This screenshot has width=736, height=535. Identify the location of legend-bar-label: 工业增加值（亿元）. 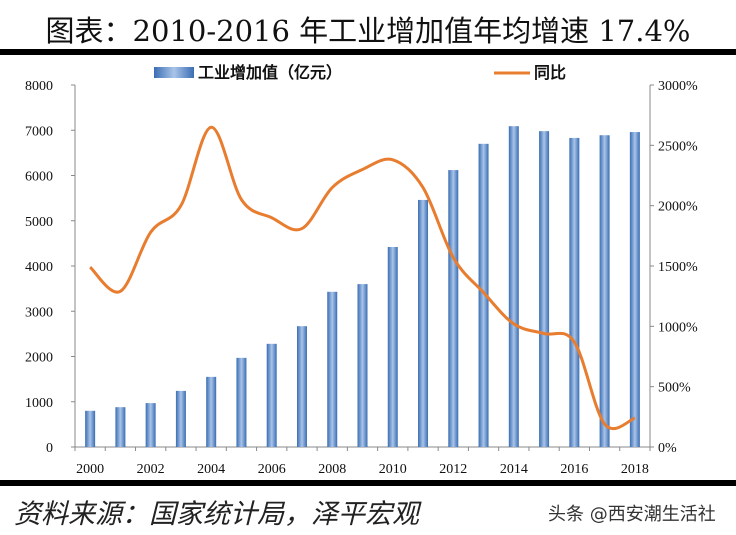
(270, 72).